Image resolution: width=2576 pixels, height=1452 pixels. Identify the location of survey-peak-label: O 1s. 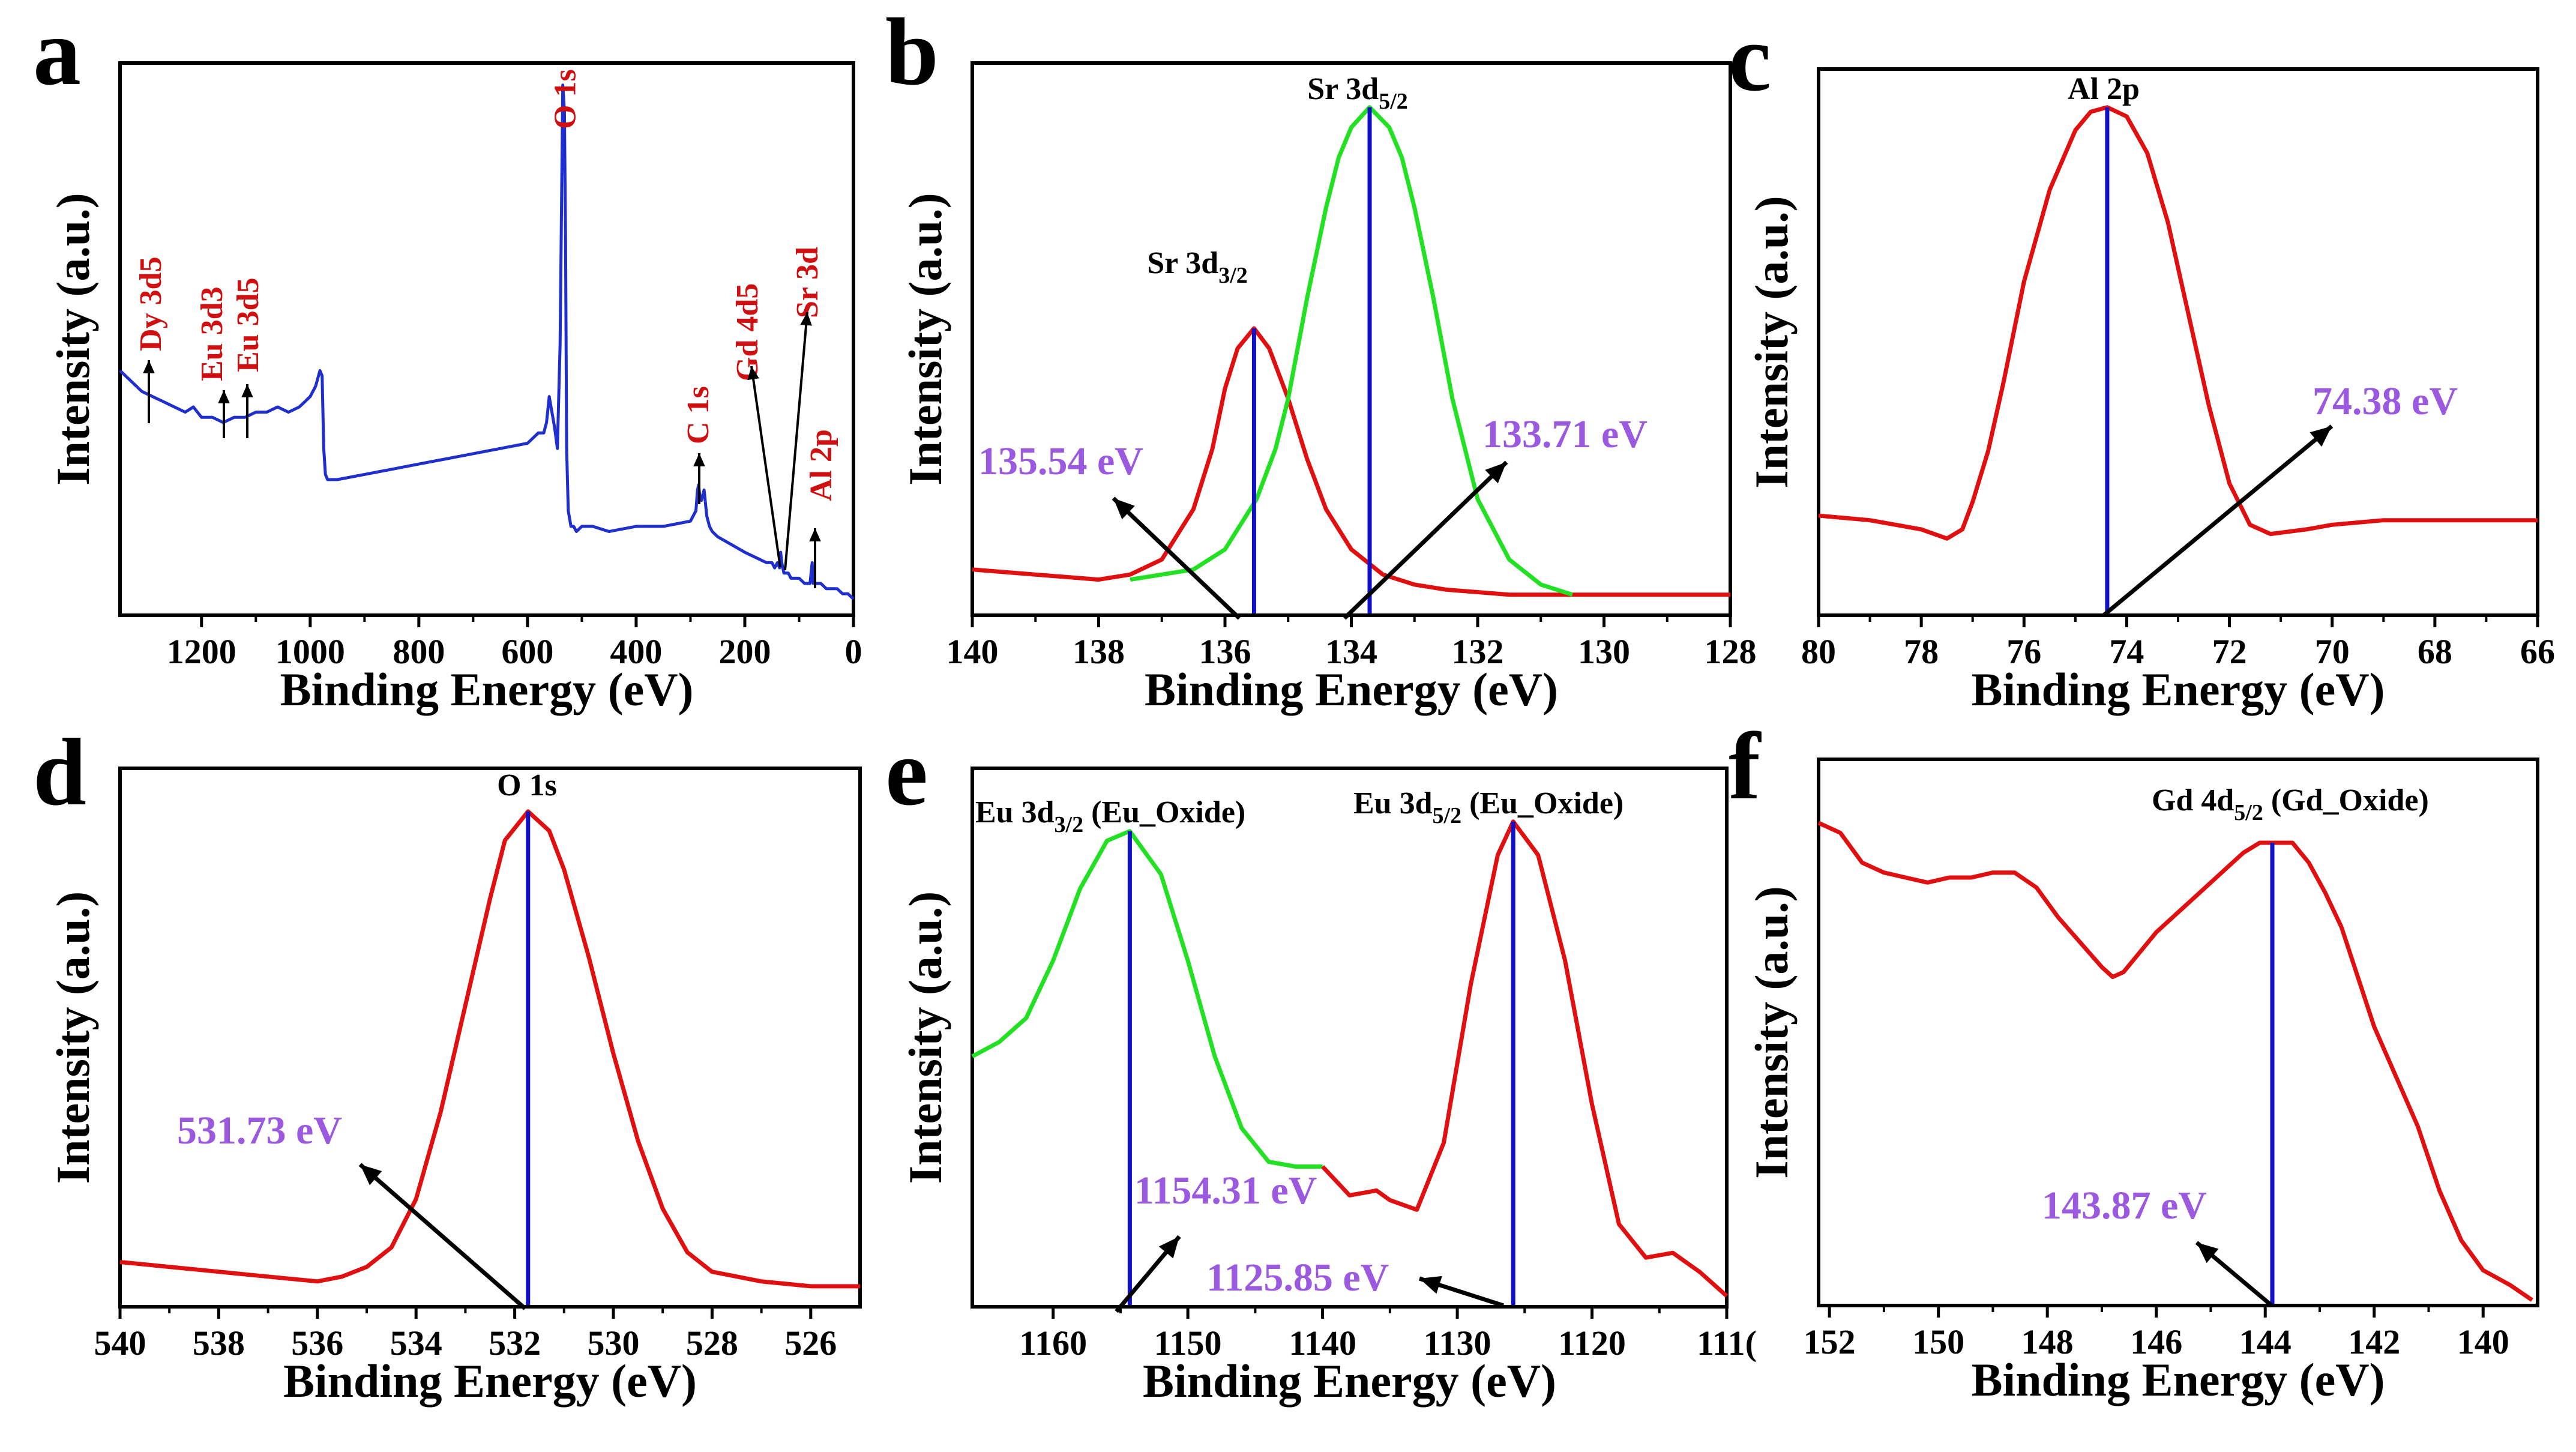
(565, 99).